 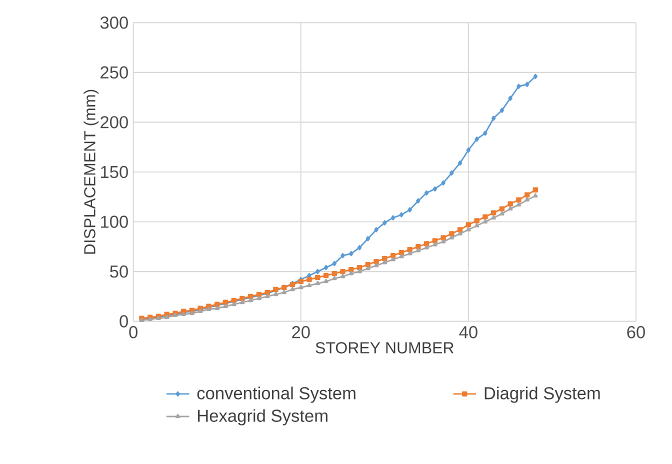 I want to click on y-tick-label: 100, so click(x=114, y=222).